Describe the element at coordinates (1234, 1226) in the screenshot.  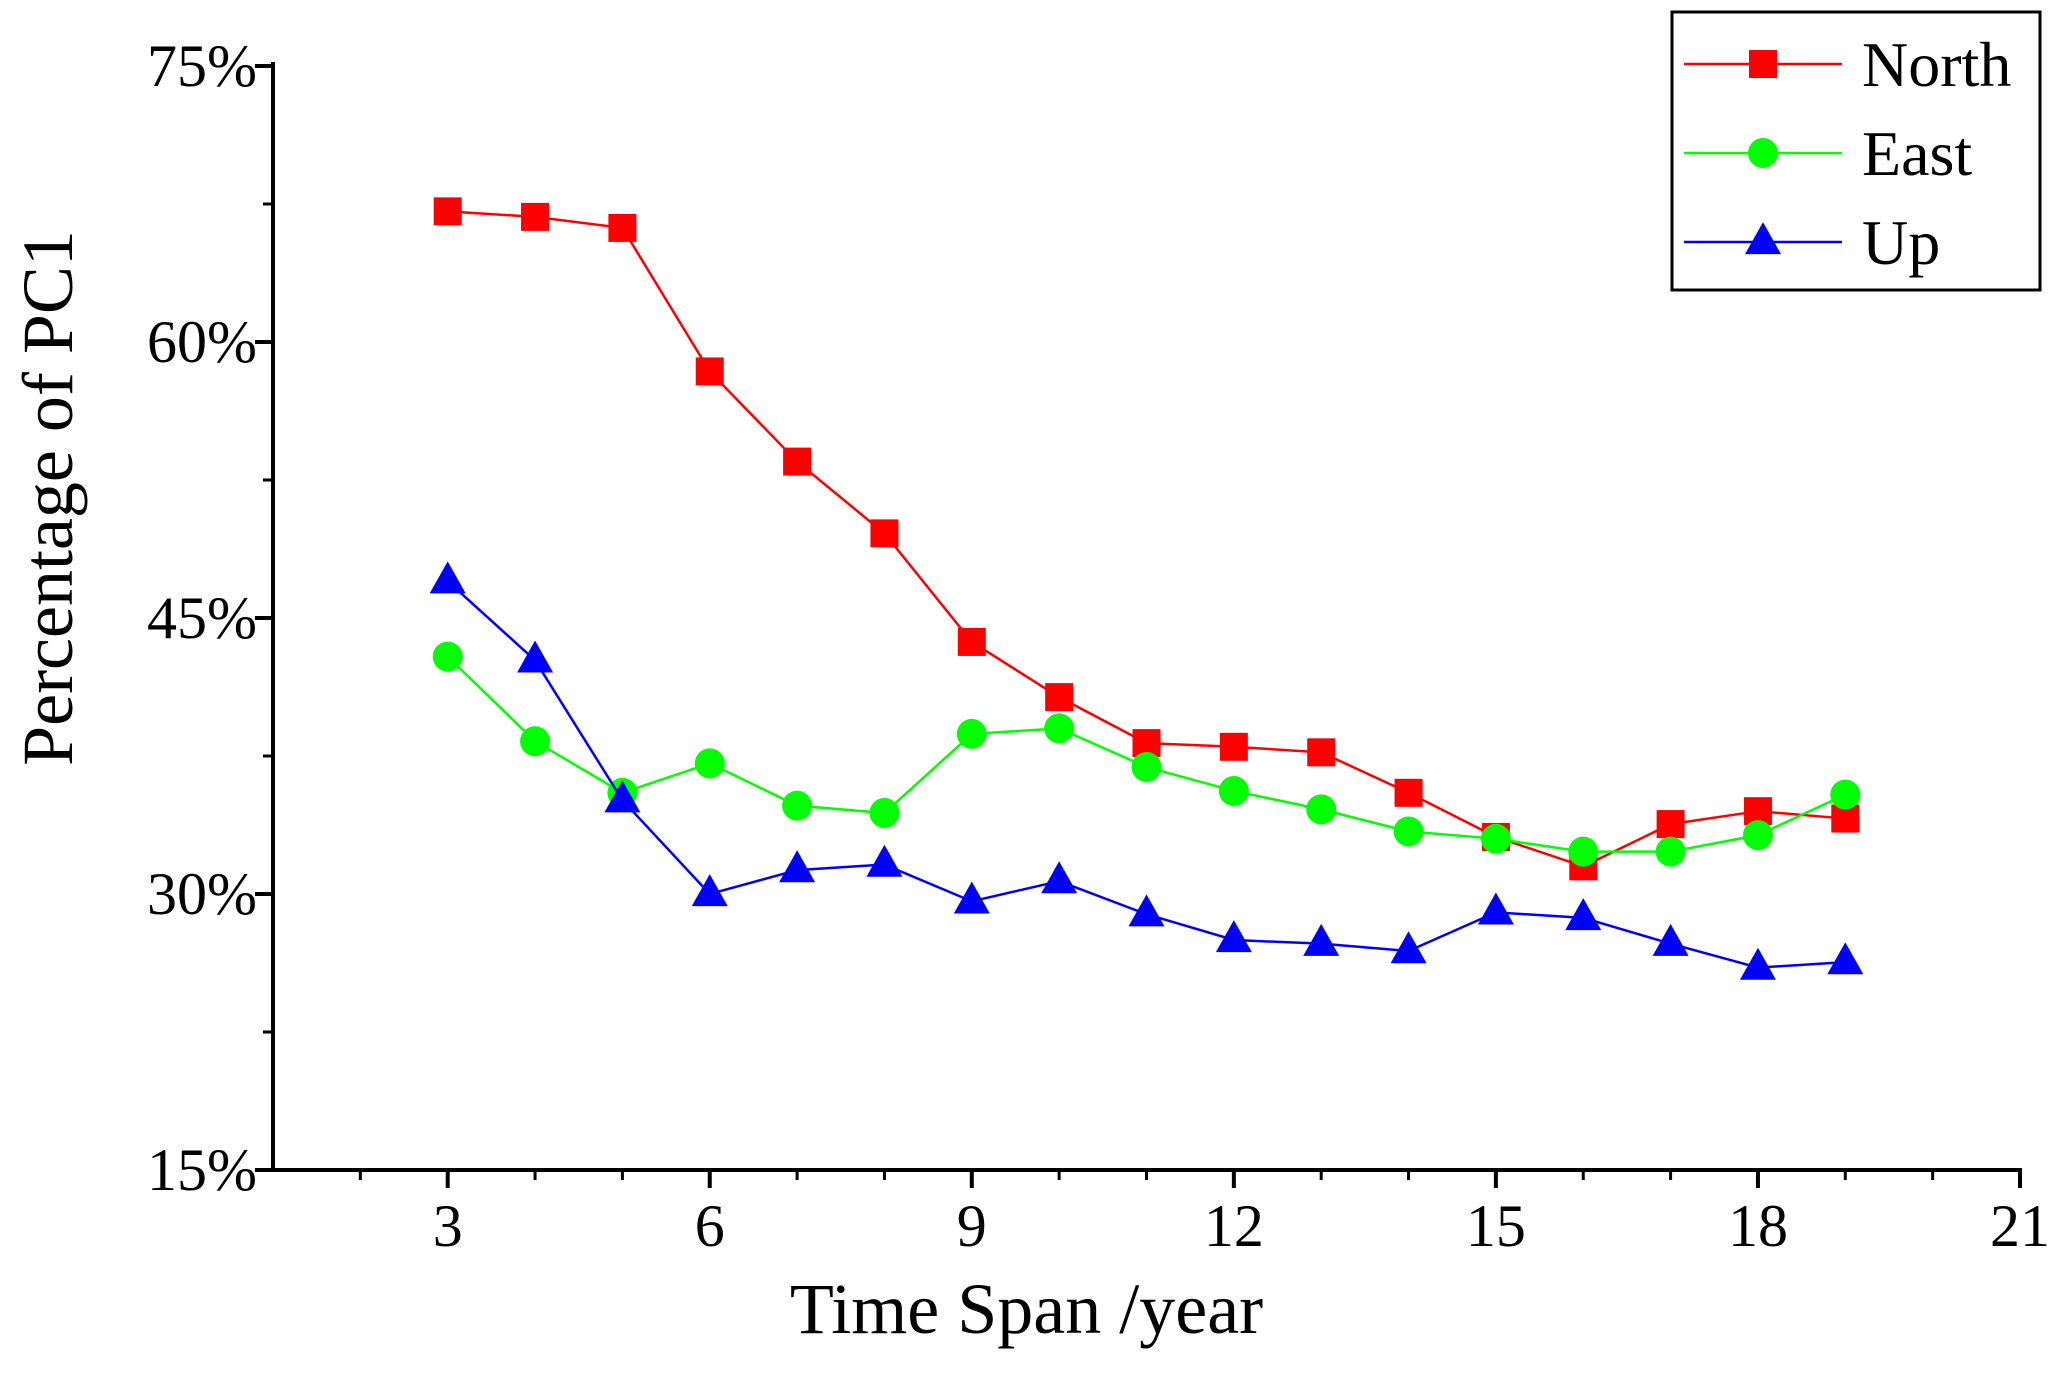
I see `x-tick-label: 12` at that location.